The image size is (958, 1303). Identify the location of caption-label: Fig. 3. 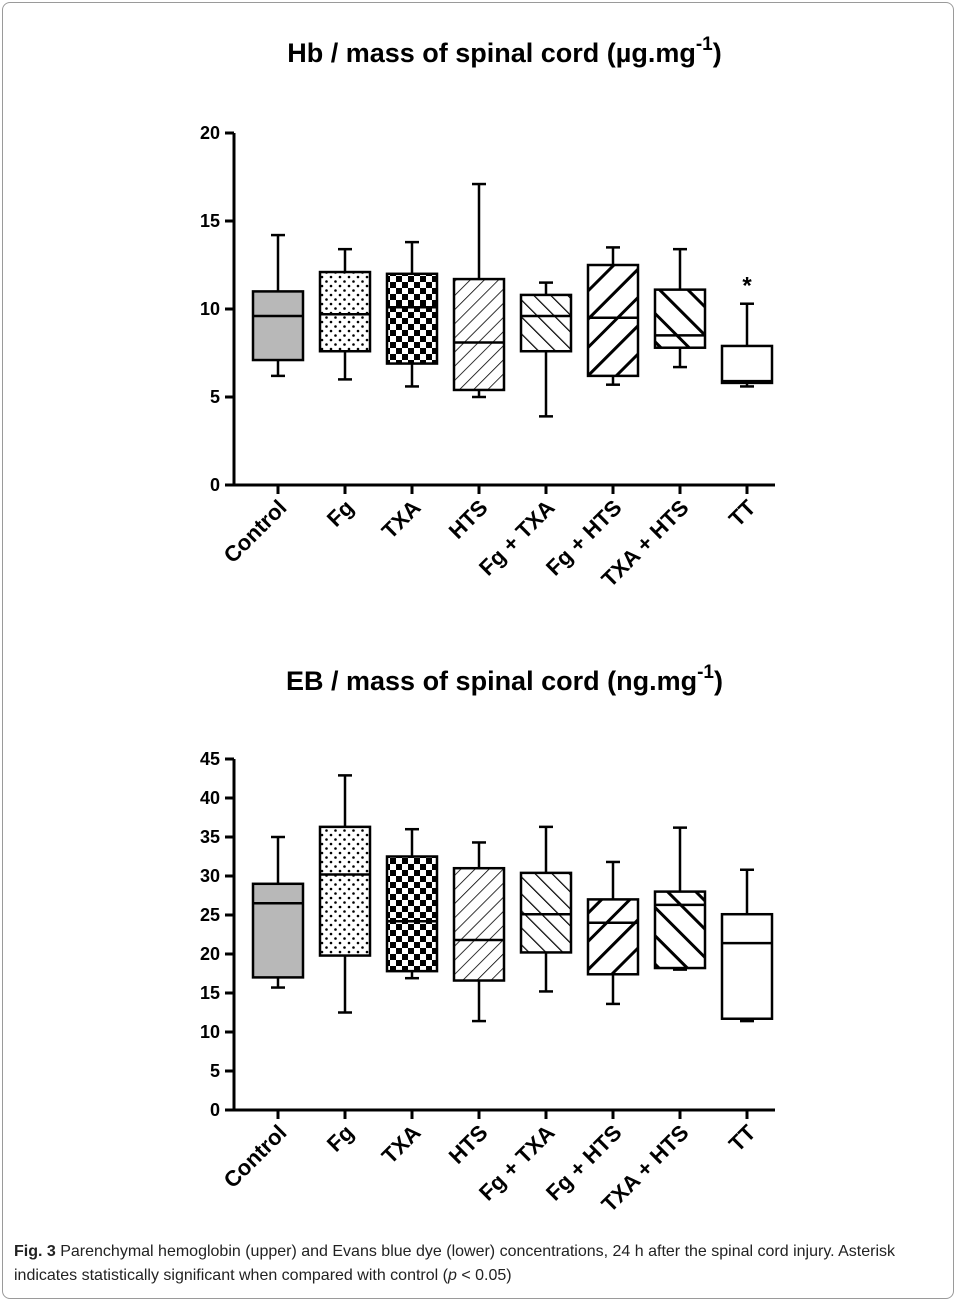
(35, 1251).